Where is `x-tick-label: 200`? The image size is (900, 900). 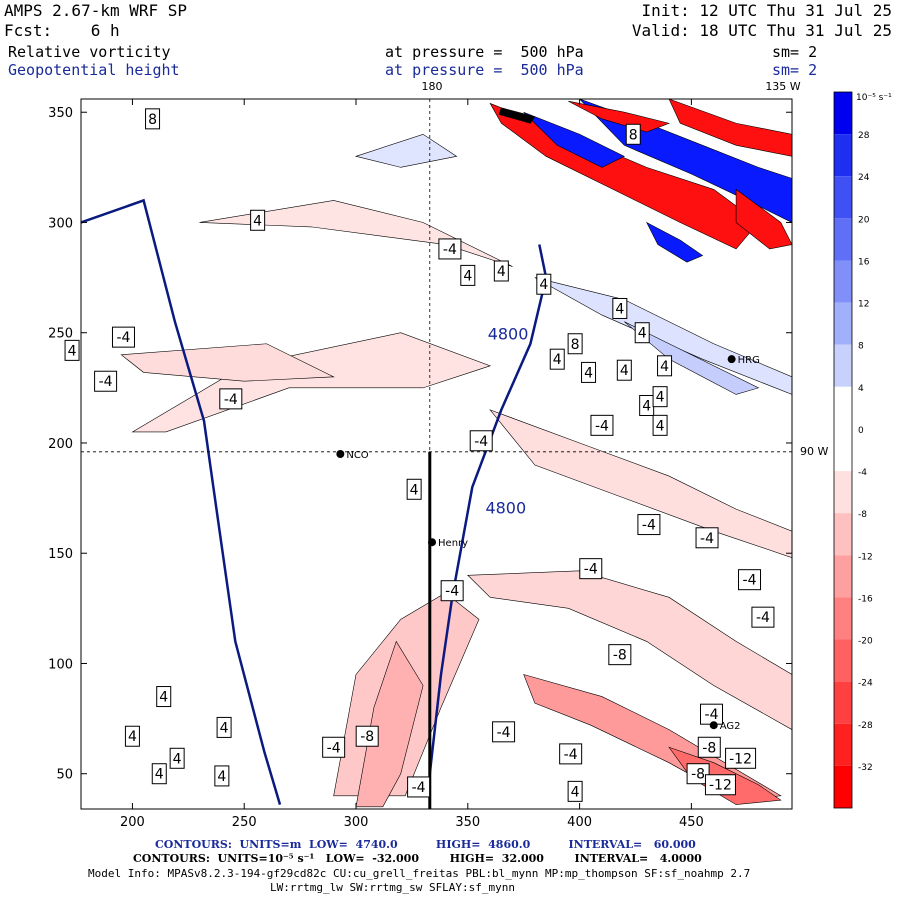
x-tick-label: 200 is located at coordinates (132, 822).